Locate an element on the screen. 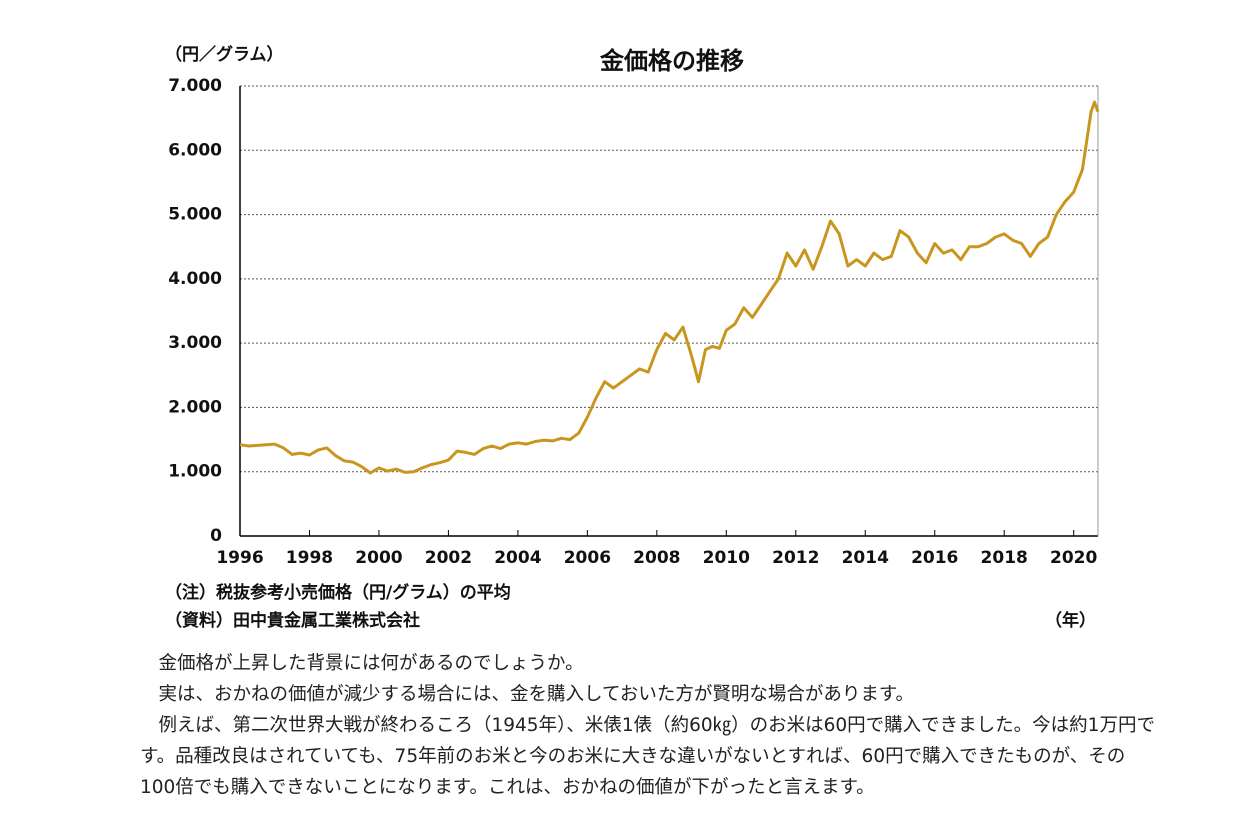 This screenshot has width=1249, height=834. x-tick-label: 2014 is located at coordinates (865, 558).